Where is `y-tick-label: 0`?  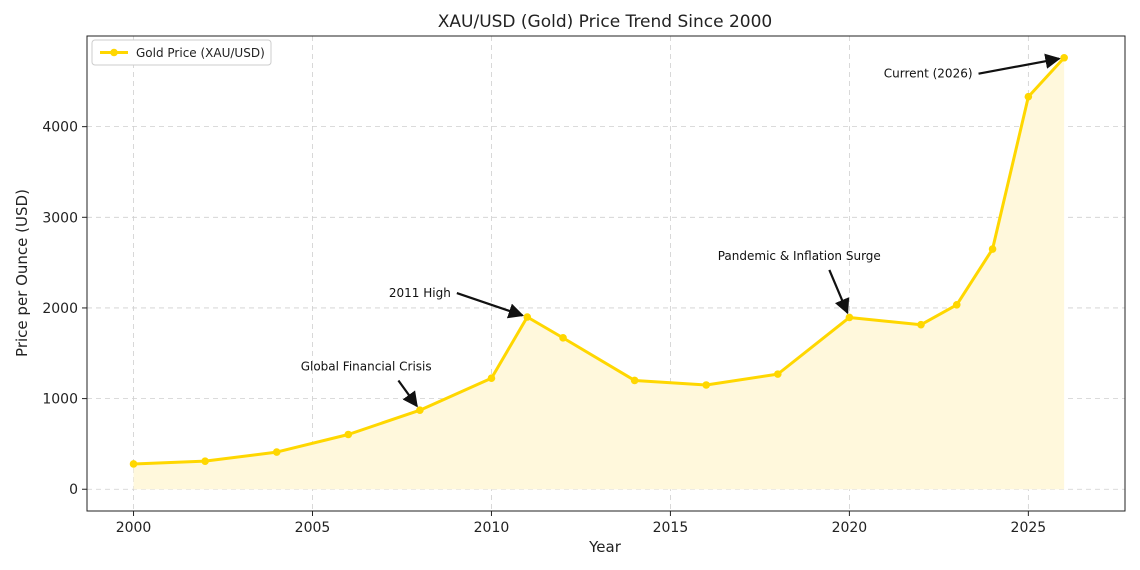
y-tick-label: 0 is located at coordinates (73, 490).